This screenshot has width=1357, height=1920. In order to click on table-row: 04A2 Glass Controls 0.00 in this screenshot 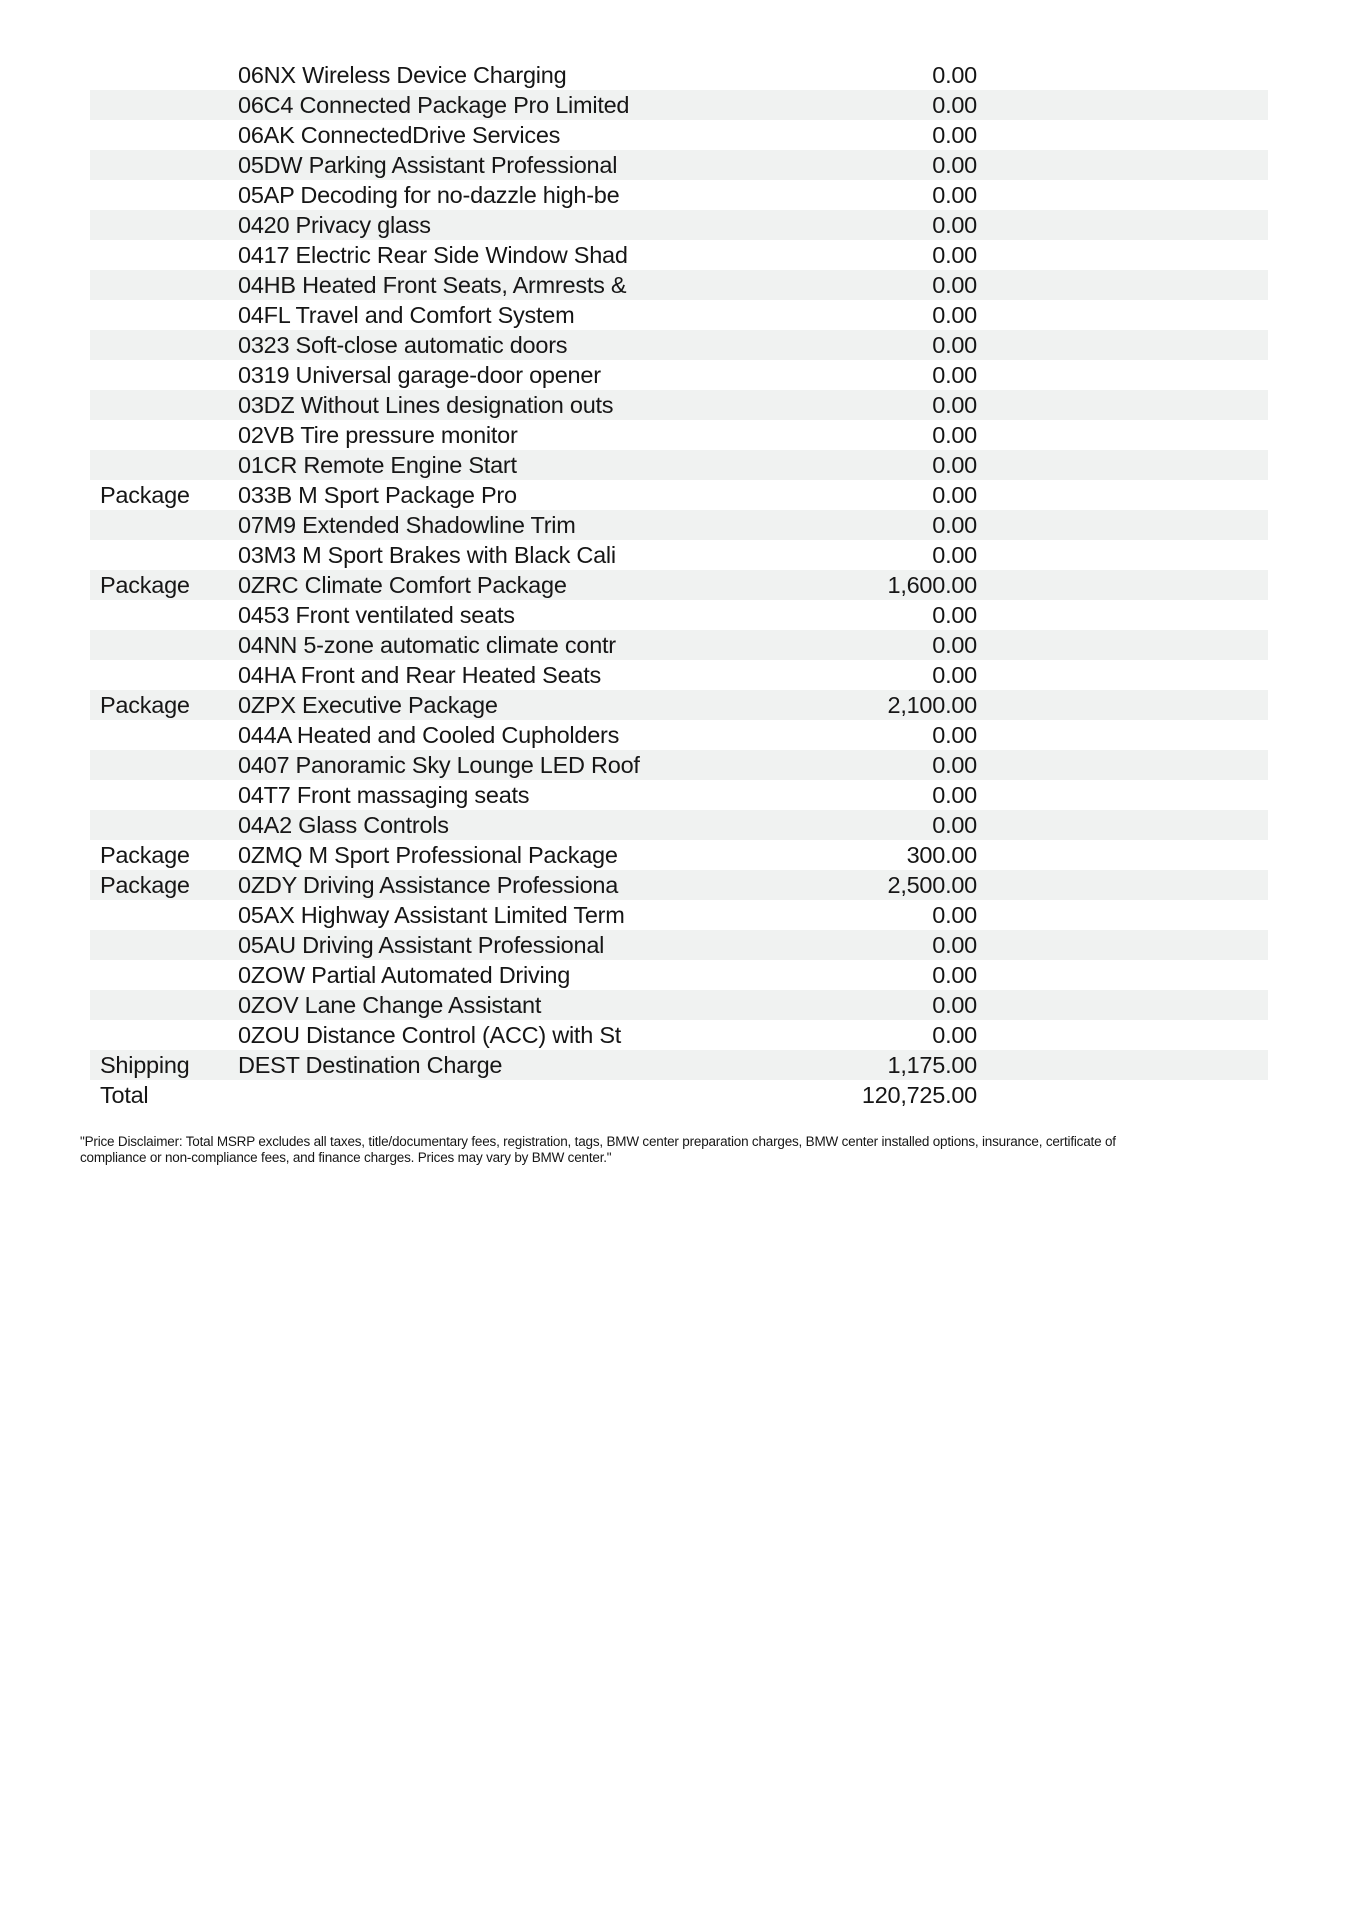, I will do `click(679, 825)`.